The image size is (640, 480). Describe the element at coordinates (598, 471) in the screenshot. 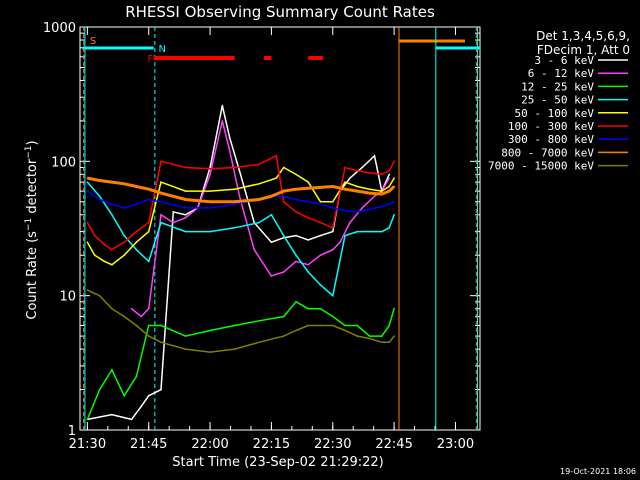

I see `timestamp: 19-Oct-2021 18:06` at that location.